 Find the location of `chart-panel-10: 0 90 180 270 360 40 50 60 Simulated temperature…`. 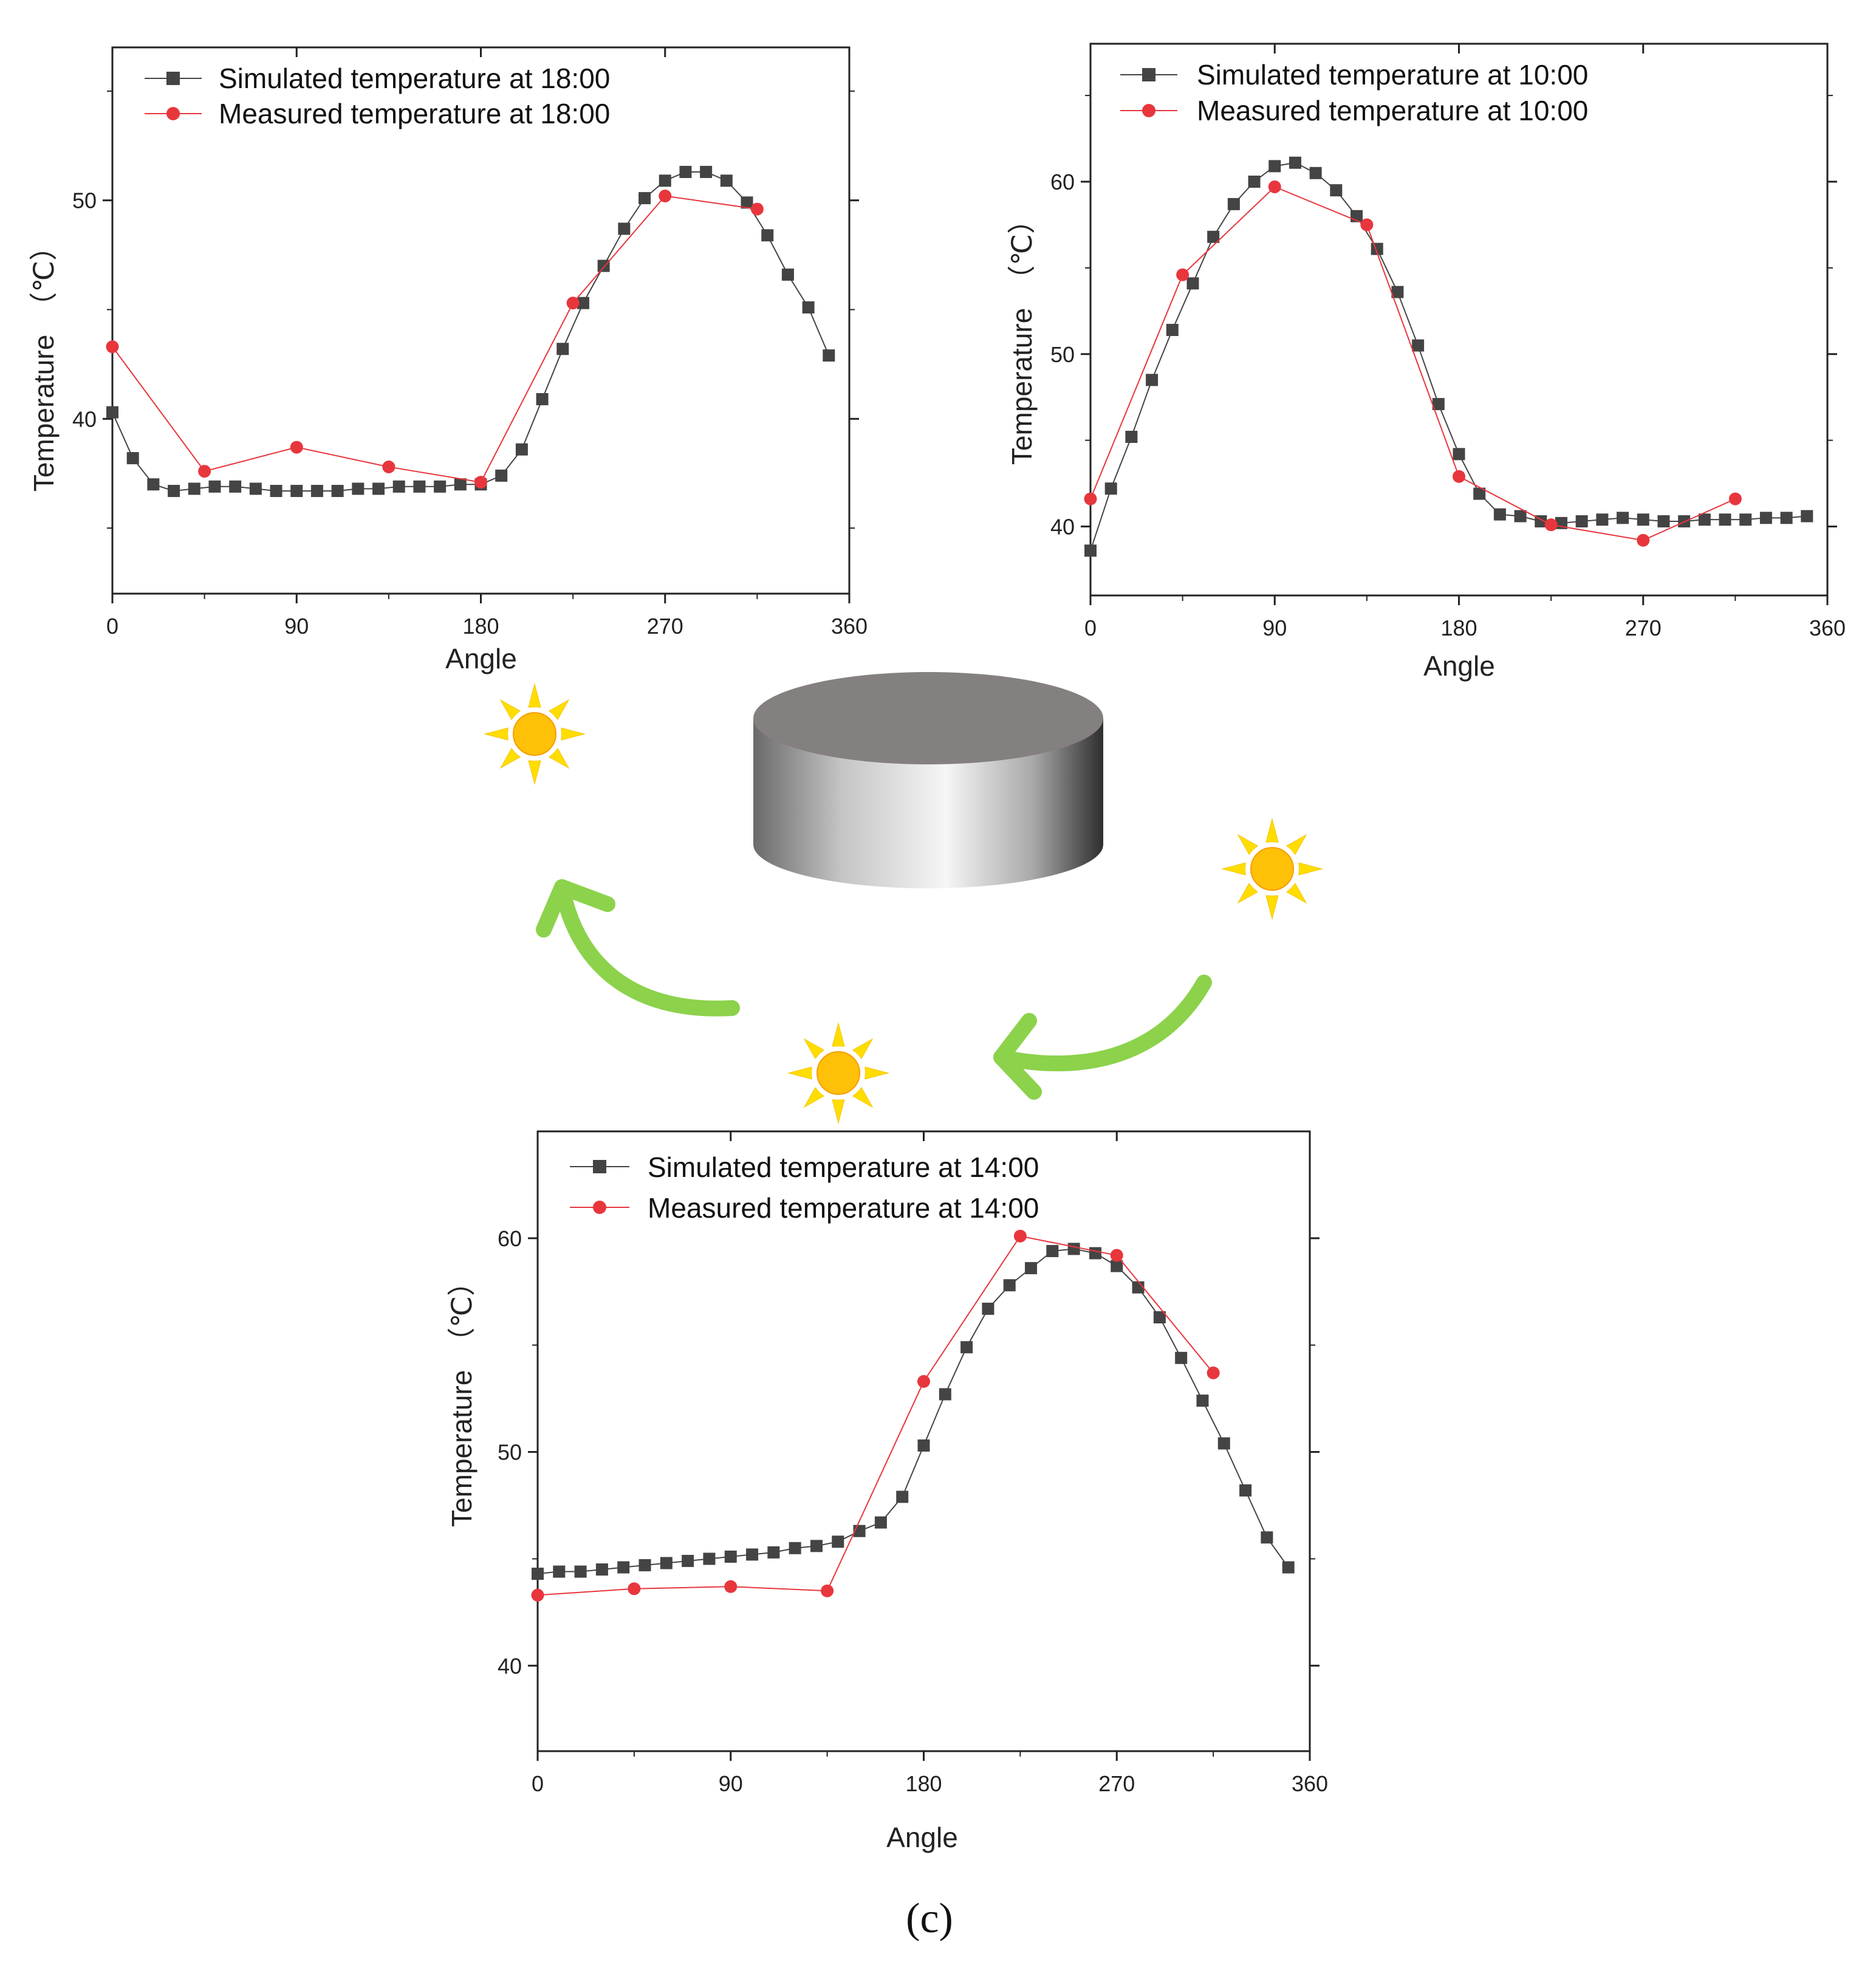

chart-panel-10: 0 90 180 270 360 40 50 60 Simulated temperature… is located at coordinates (1426, 362).